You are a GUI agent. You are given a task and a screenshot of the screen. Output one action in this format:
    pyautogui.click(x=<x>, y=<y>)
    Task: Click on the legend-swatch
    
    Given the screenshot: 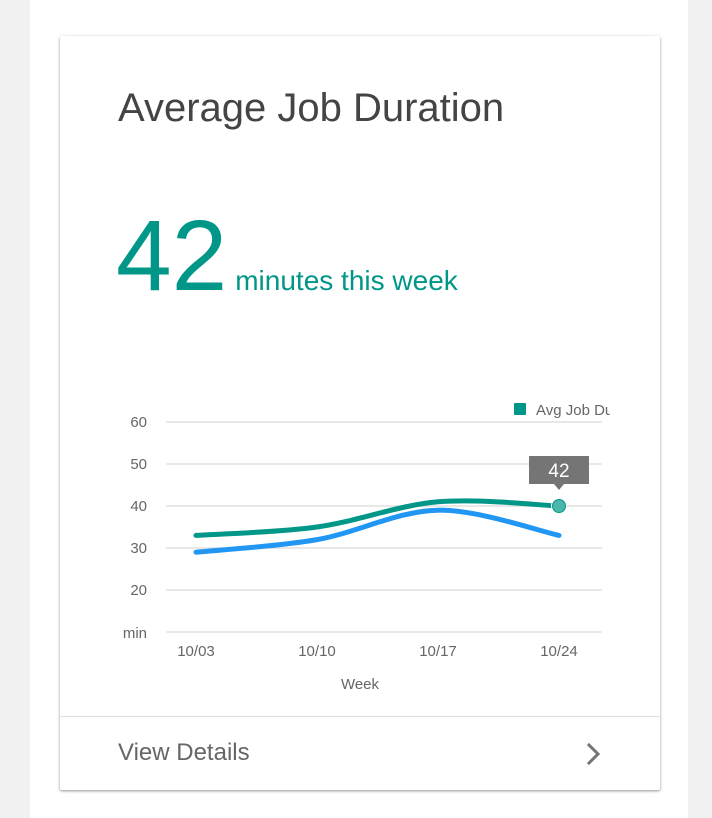 What is the action you would take?
    pyautogui.click(x=520, y=409)
    